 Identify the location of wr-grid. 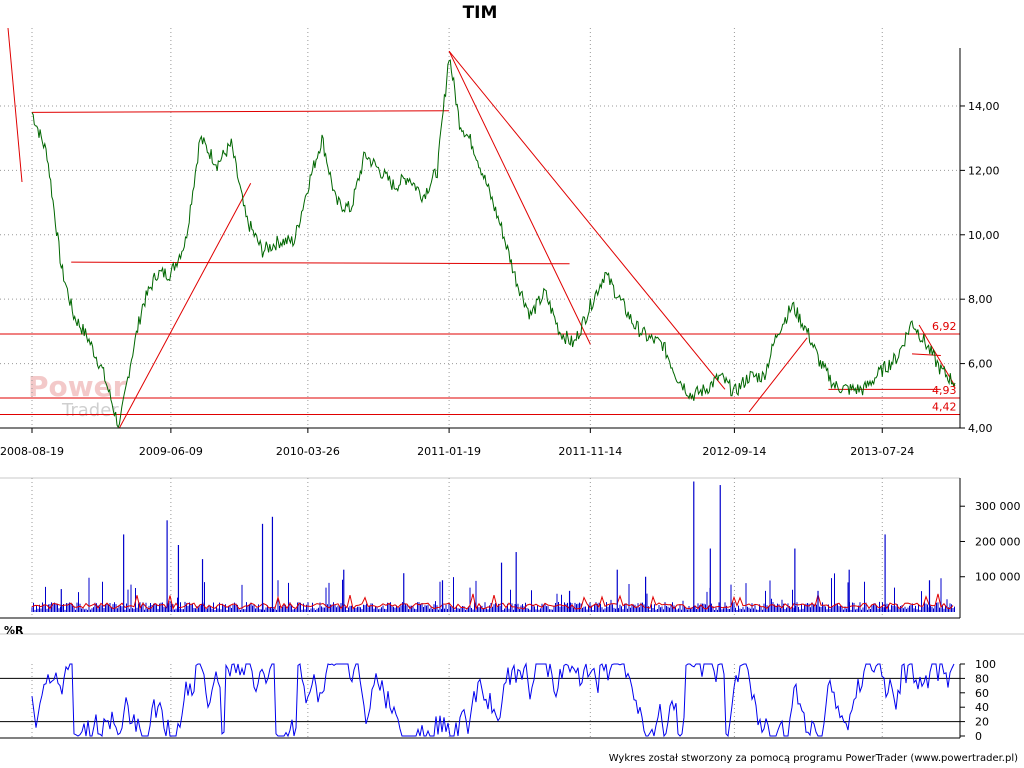
(482, 700).